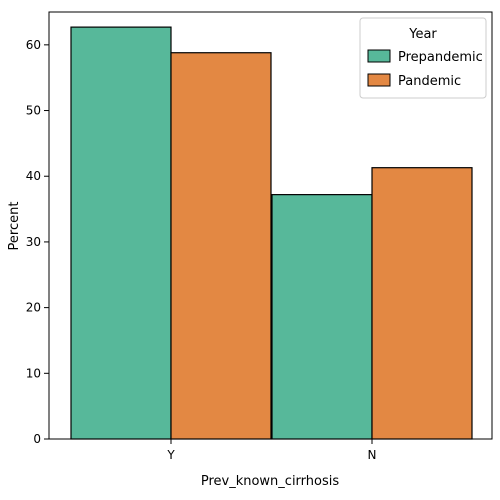 The height and width of the screenshot is (500, 500). I want to click on y-tick-label: 50, so click(33, 111).